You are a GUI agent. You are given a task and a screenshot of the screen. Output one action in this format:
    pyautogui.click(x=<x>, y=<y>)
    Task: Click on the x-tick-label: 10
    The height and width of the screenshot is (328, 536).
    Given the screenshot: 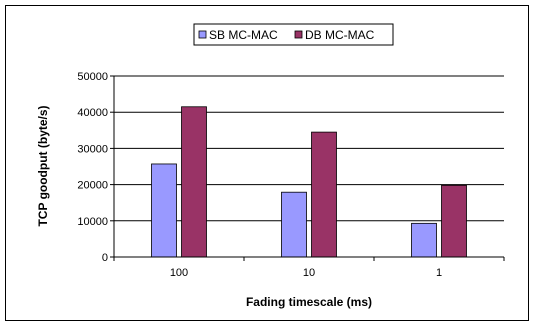 What is the action you would take?
    pyautogui.click(x=309, y=273)
    